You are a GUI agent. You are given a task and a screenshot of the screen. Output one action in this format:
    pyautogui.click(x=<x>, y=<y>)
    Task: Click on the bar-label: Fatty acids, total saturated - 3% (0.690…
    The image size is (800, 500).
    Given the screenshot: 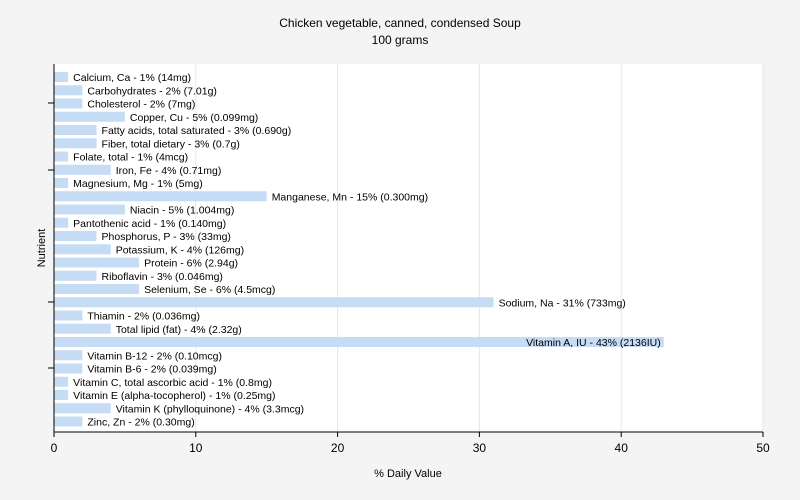 What is the action you would take?
    pyautogui.click(x=197, y=131)
    